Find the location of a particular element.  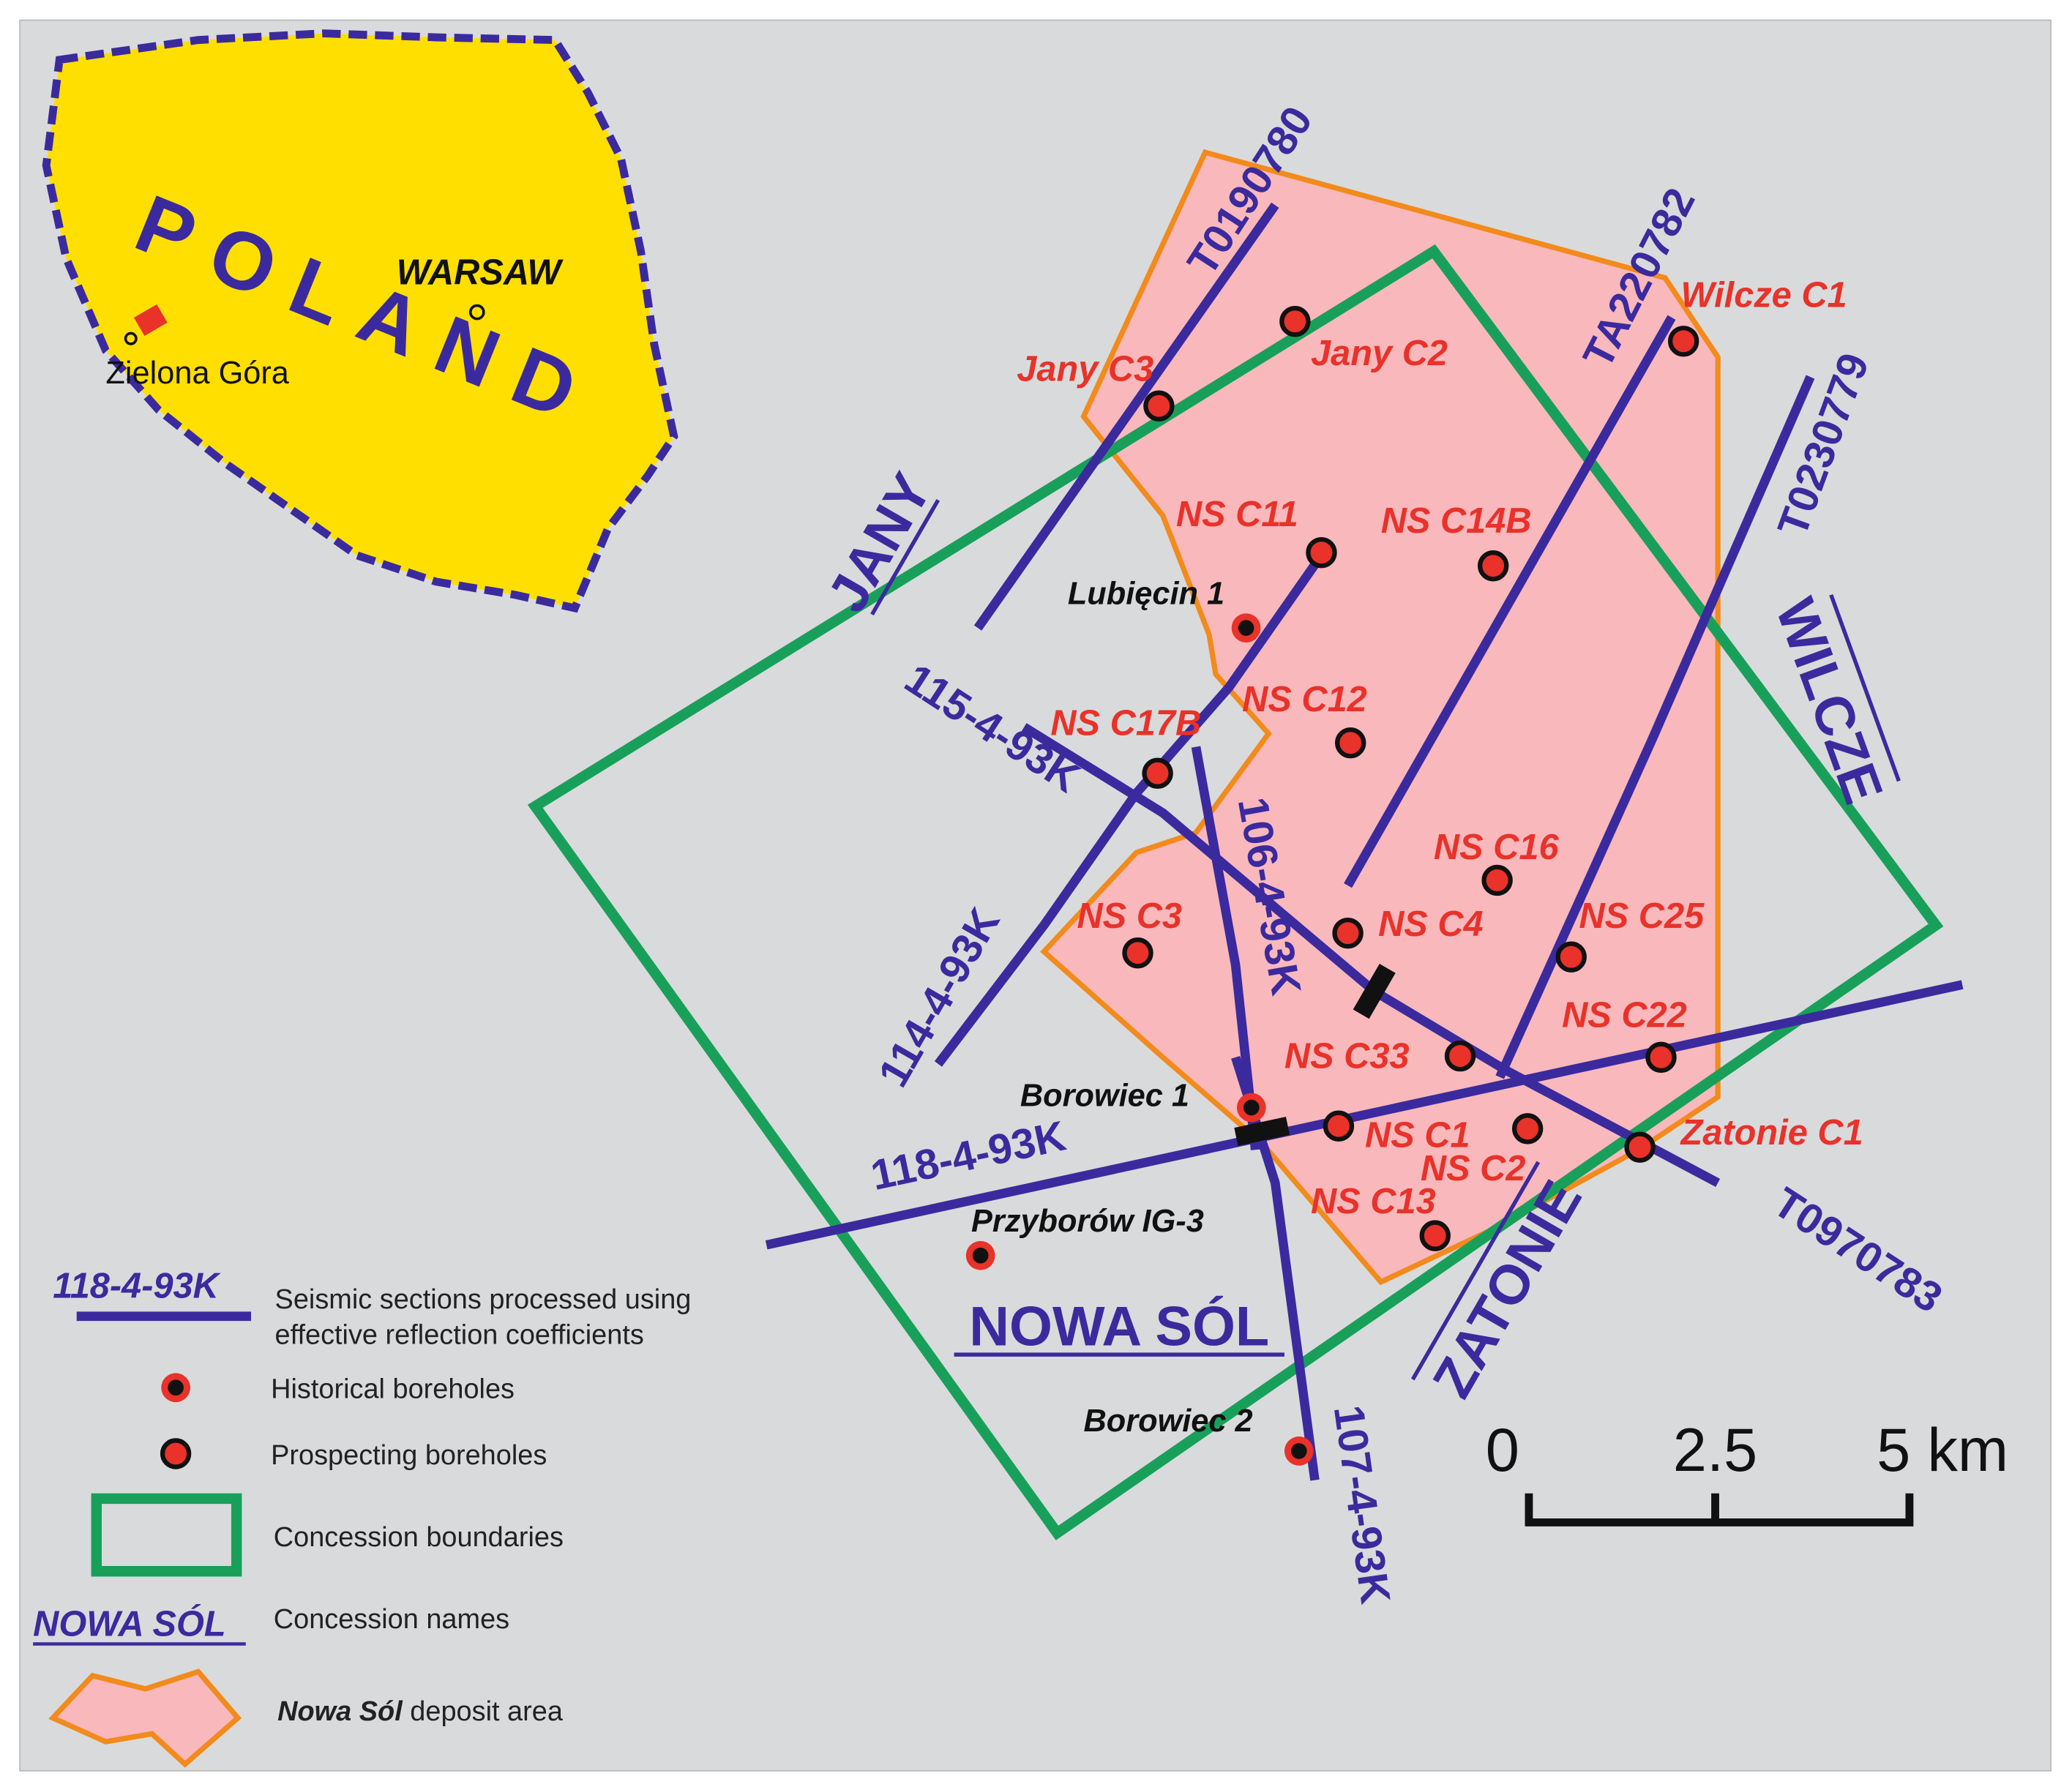

legend-text: Historical boreholes is located at coordinates (393, 1389).